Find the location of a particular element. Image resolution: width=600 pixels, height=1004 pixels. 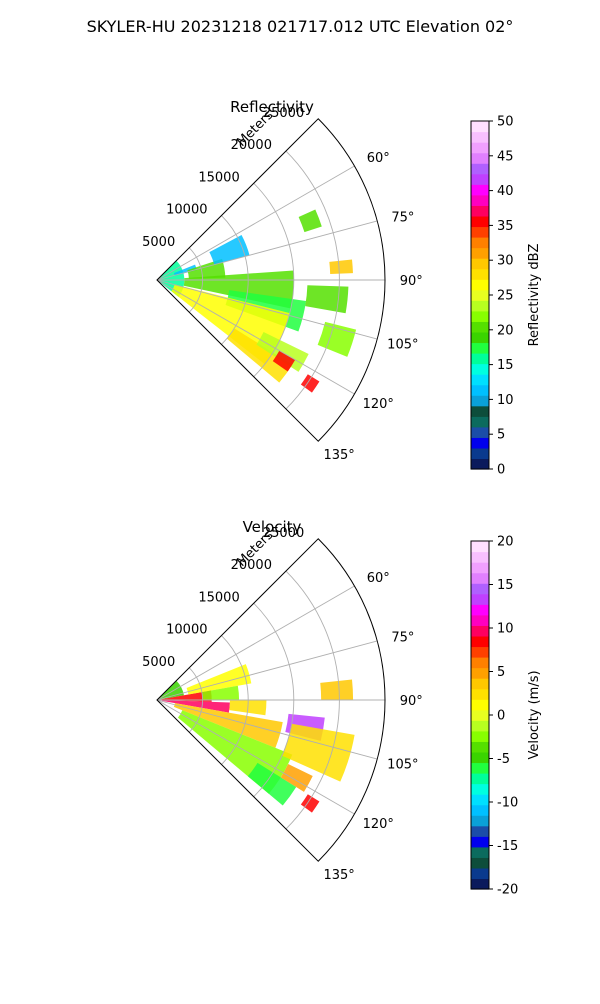

sector-outline is located at coordinates (271, 700).